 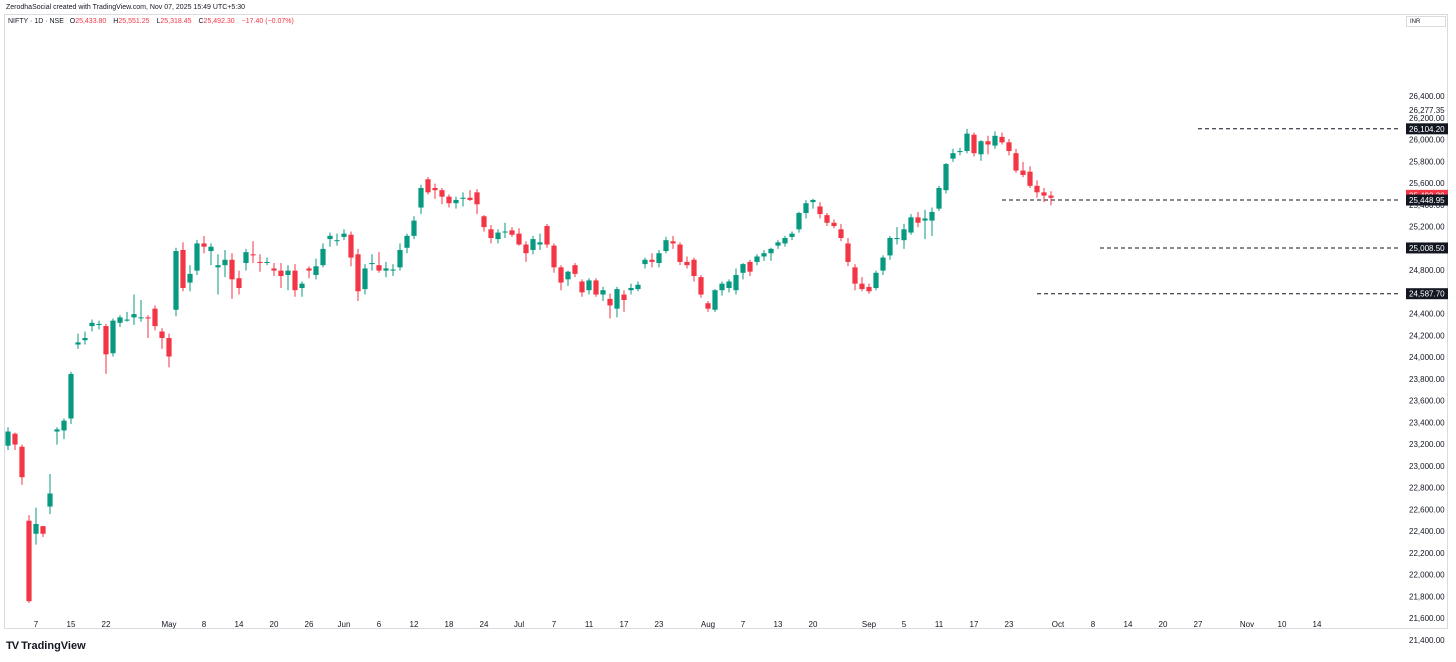 I want to click on x-tick-label: Aug, so click(x=708, y=624).